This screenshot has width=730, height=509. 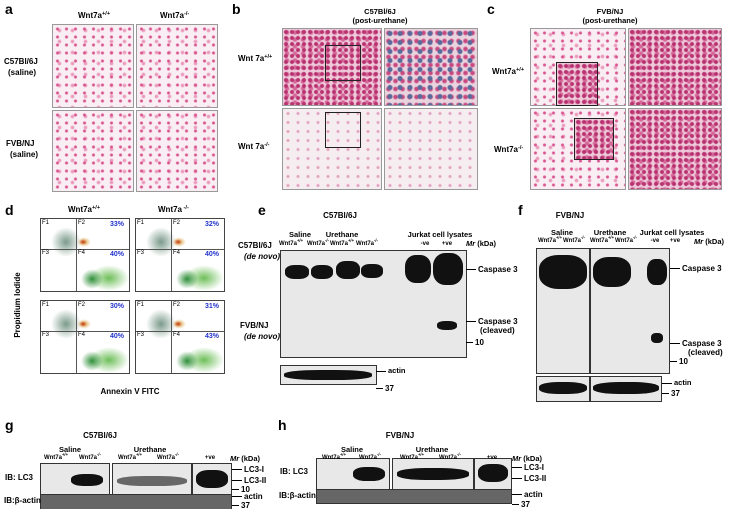 I want to click on panel-label: e, so click(x=262, y=210).